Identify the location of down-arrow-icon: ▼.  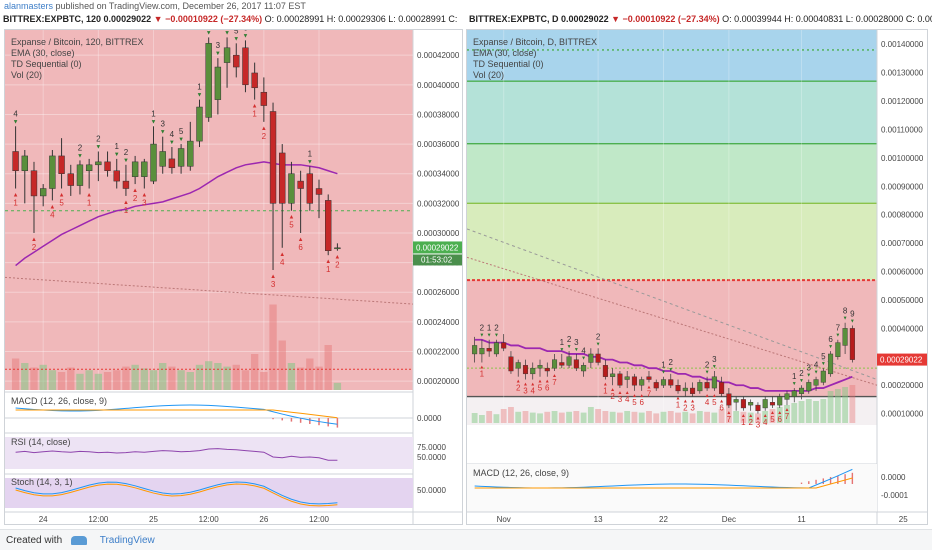
(158, 19).